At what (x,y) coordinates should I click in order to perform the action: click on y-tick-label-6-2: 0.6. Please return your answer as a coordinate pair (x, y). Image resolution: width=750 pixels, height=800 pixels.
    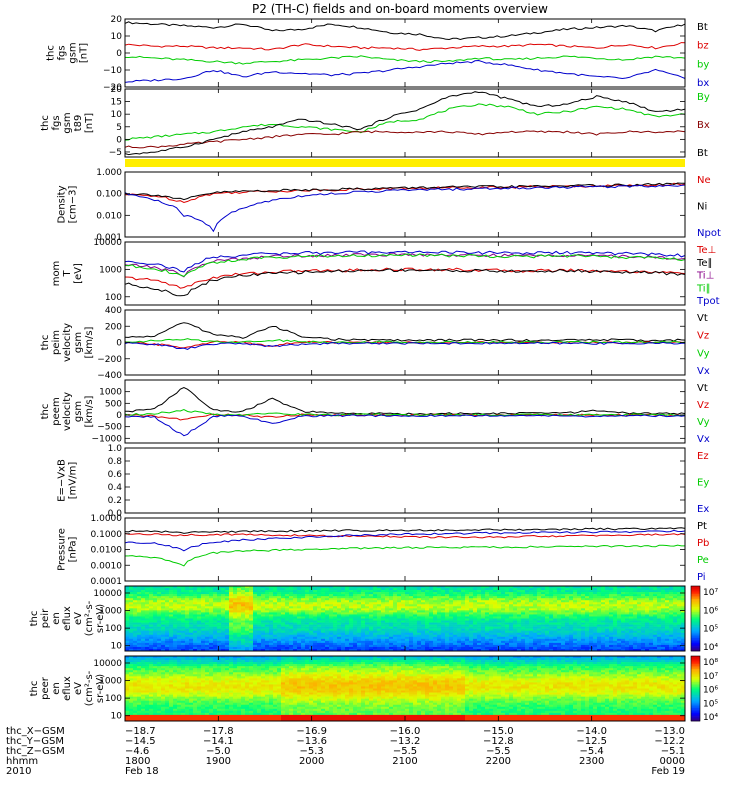
    Looking at the image, I should click on (115, 475).